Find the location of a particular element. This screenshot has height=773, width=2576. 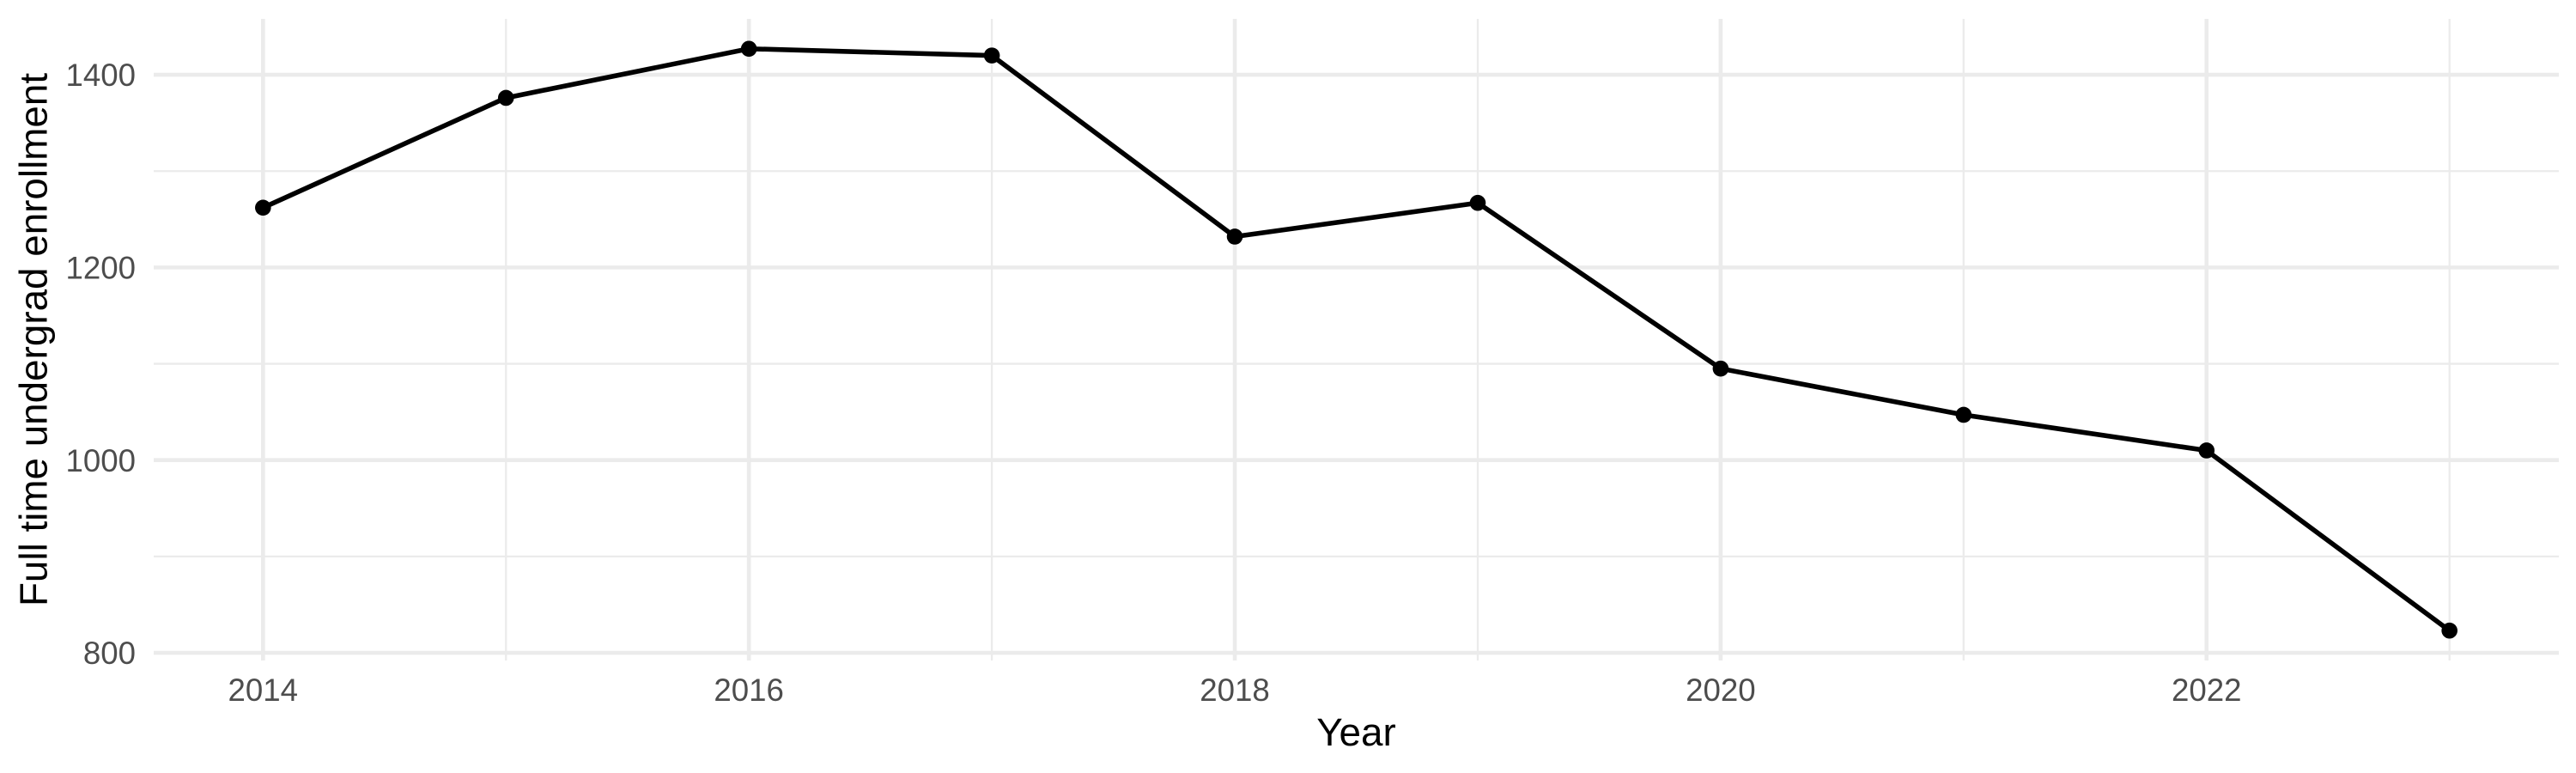

x-tick-label: 2022 is located at coordinates (2207, 690).